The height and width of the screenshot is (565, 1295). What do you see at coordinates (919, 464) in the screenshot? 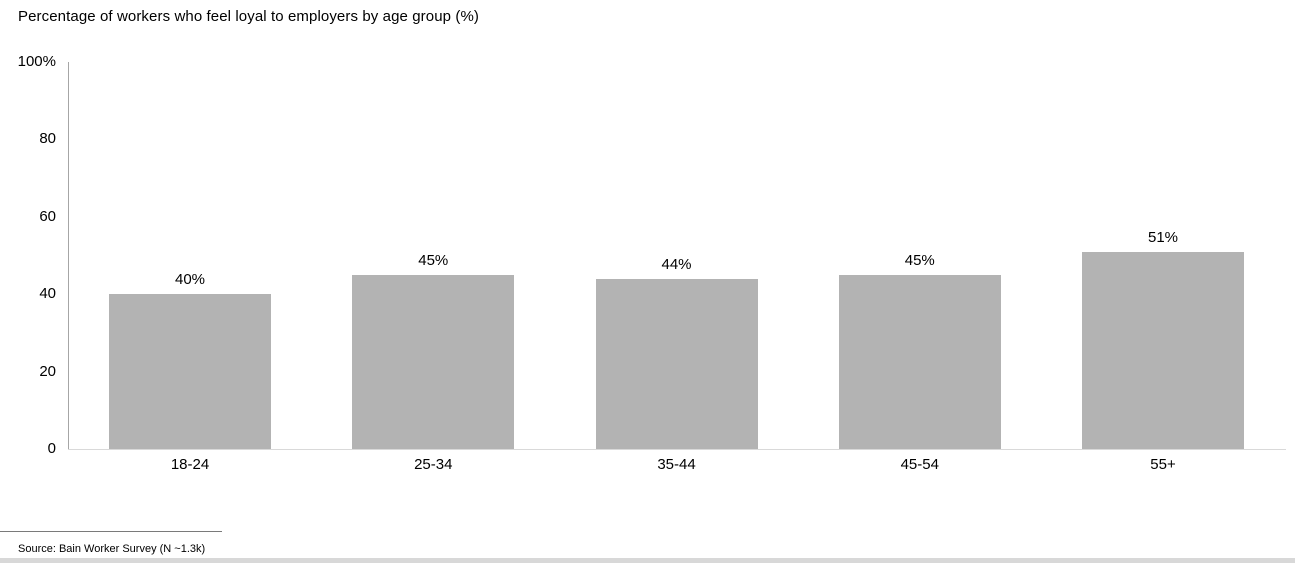
I see `x-axis-category-label: 45-54` at bounding box center [919, 464].